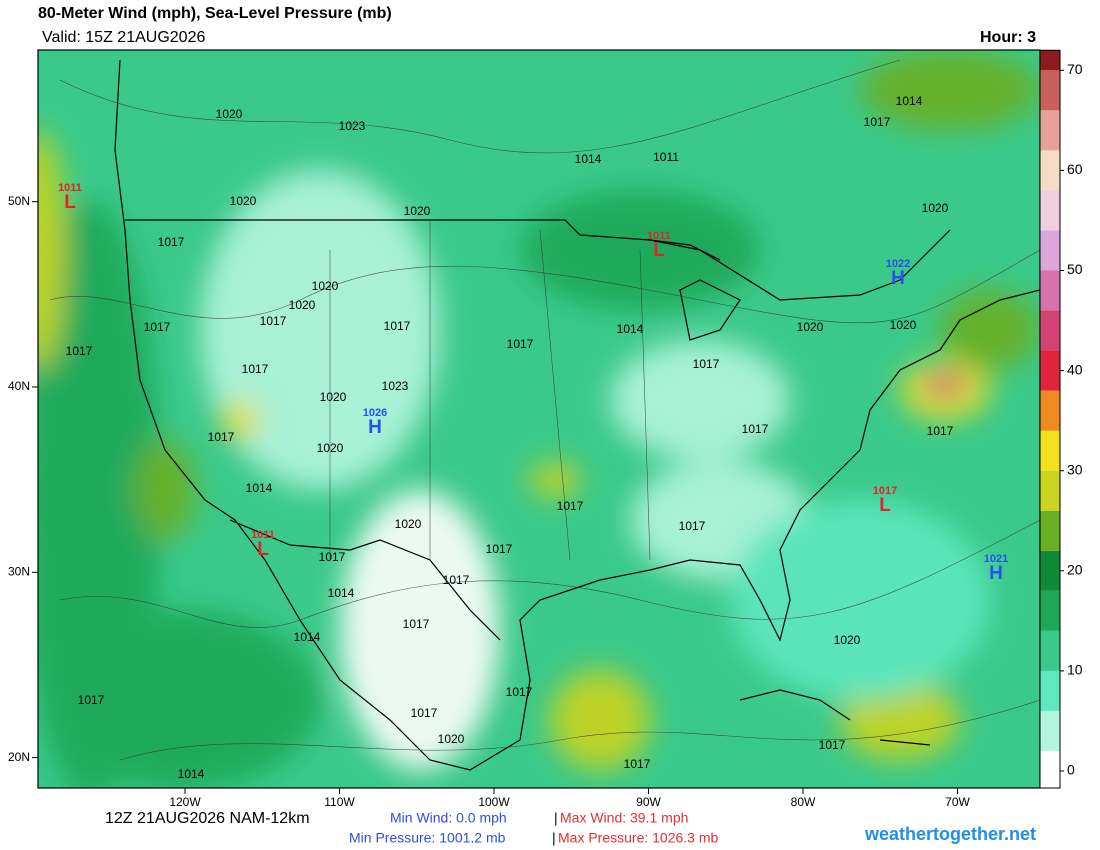 This screenshot has width=1100, height=850. Describe the element at coordinates (494, 802) in the screenshot. I see `lon-tick-label: 100W` at that location.